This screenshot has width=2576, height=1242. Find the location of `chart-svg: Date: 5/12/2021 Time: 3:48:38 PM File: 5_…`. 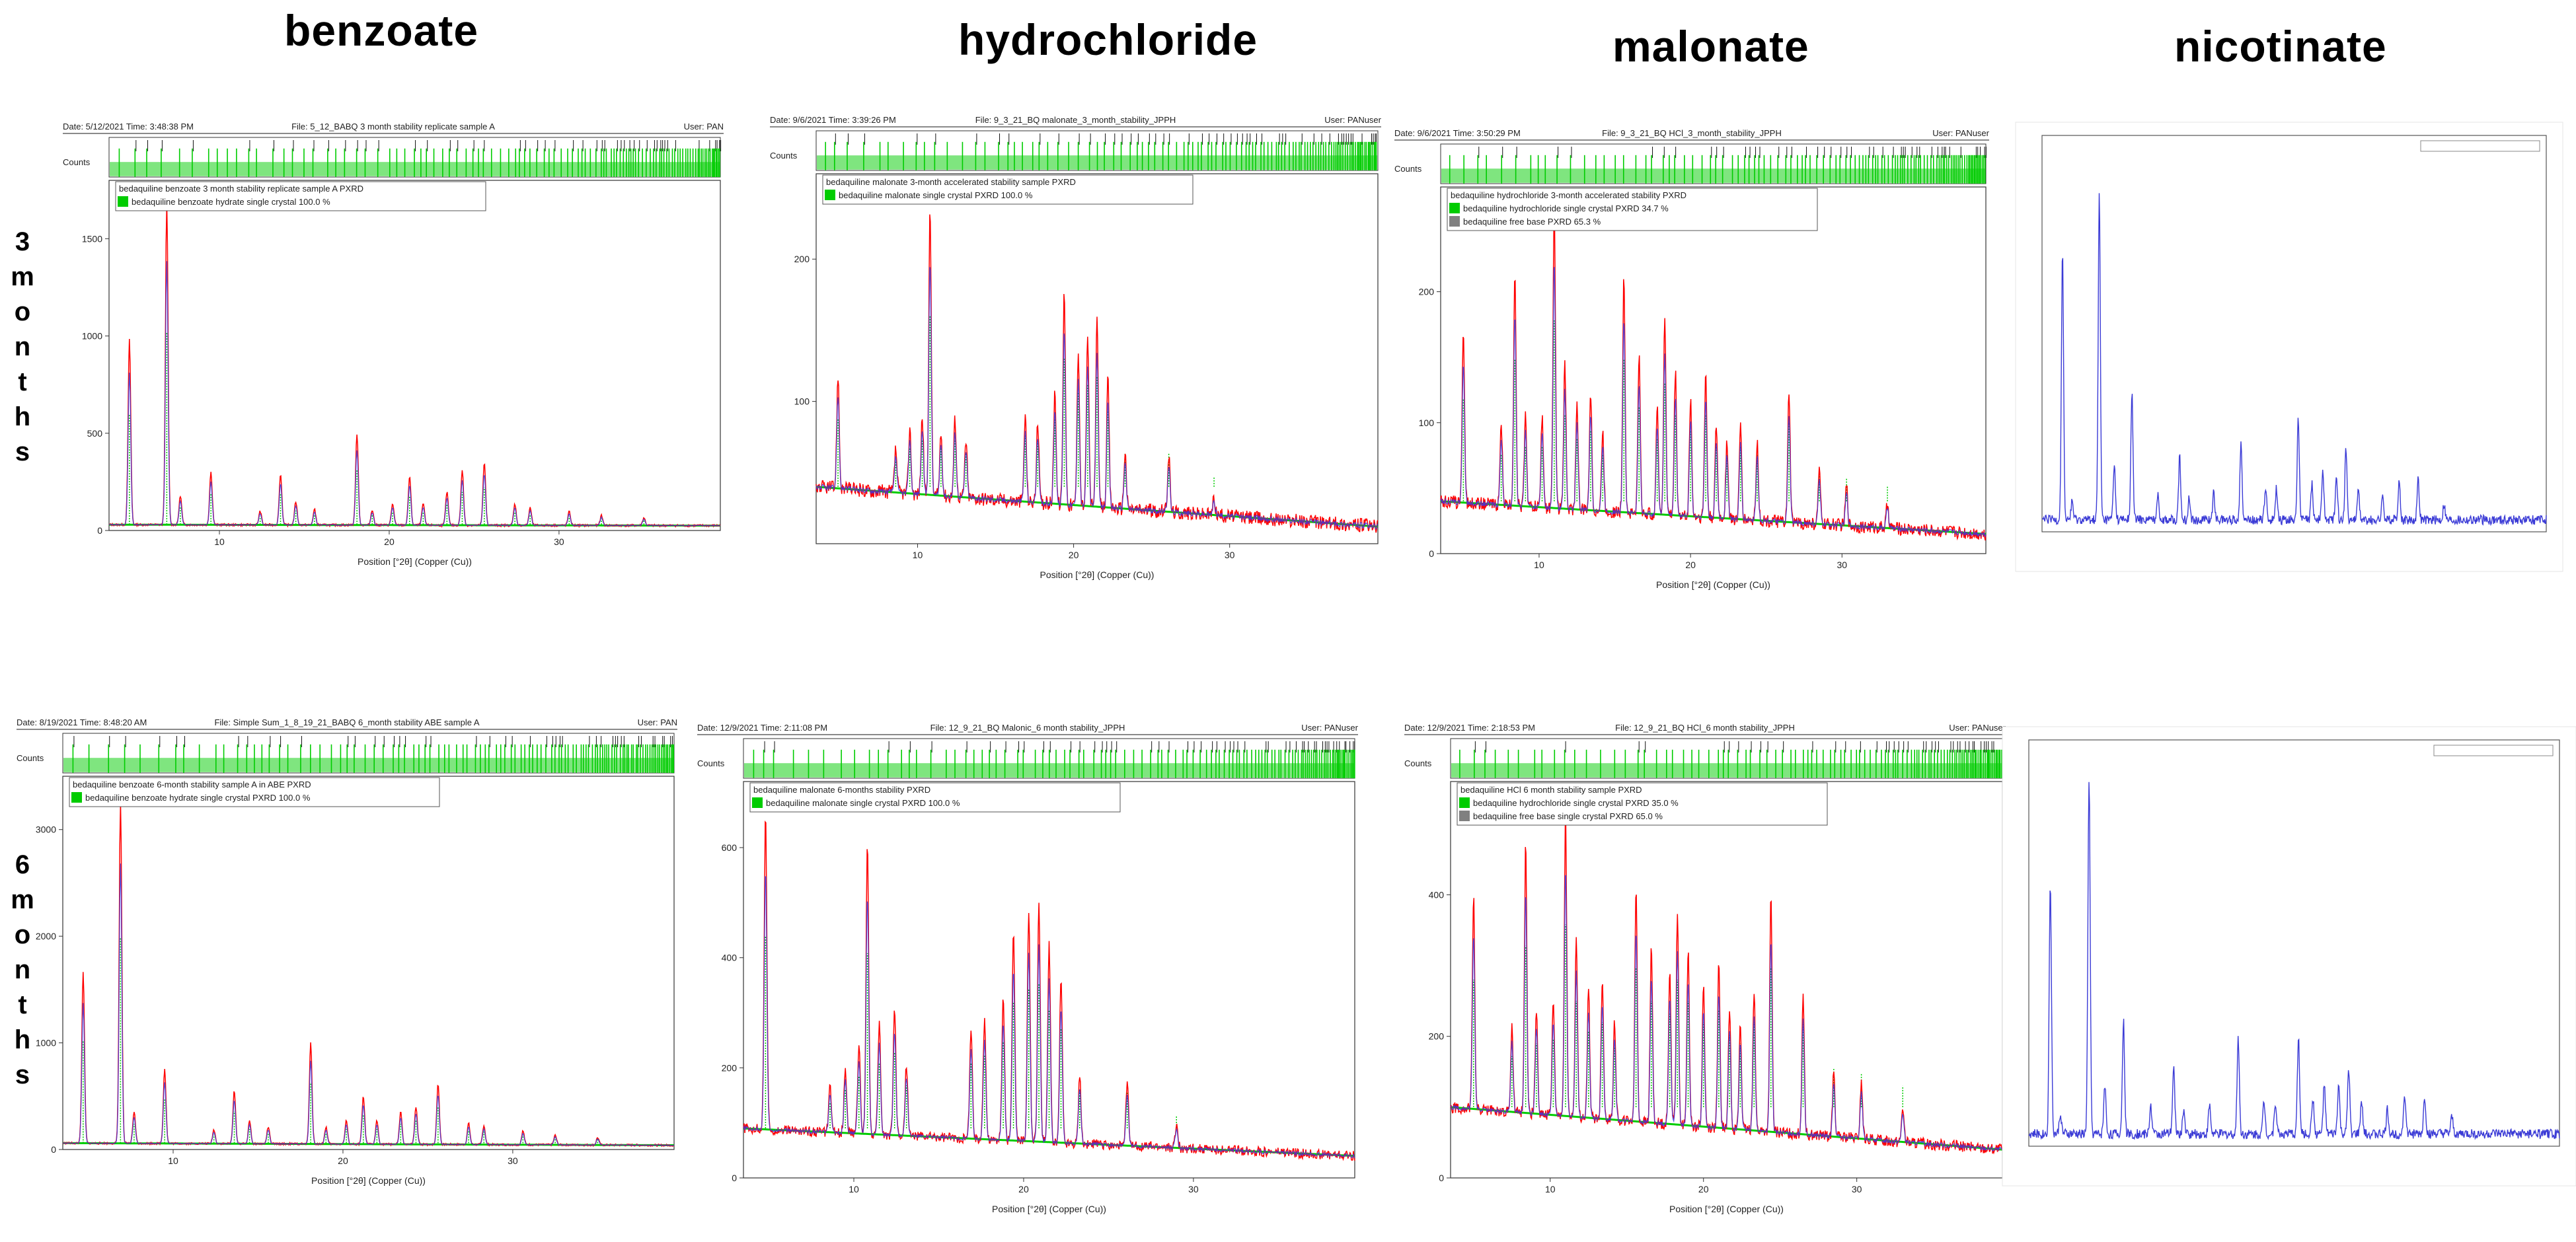

chart-svg: Date: 5/12/2021 Time: 3:48:38 PM File: 5_… is located at coordinates (393, 344).